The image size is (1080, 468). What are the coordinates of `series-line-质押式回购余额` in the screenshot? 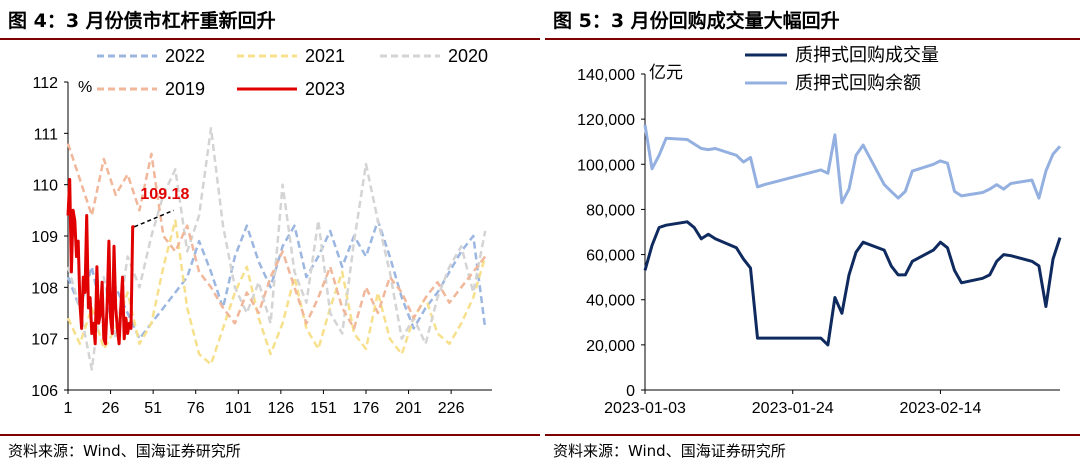 It's located at (852, 164).